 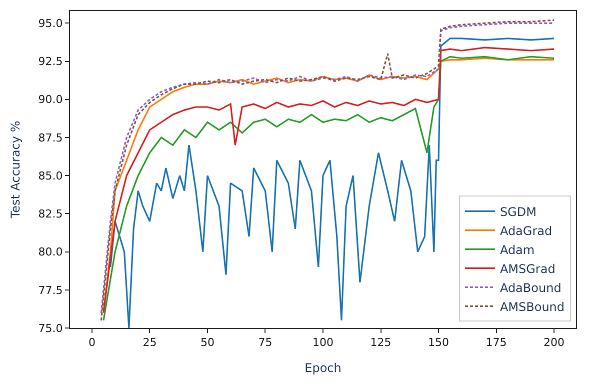 What do you see at coordinates (518, 211) in the screenshot?
I see `legend-label: SGDM` at bounding box center [518, 211].